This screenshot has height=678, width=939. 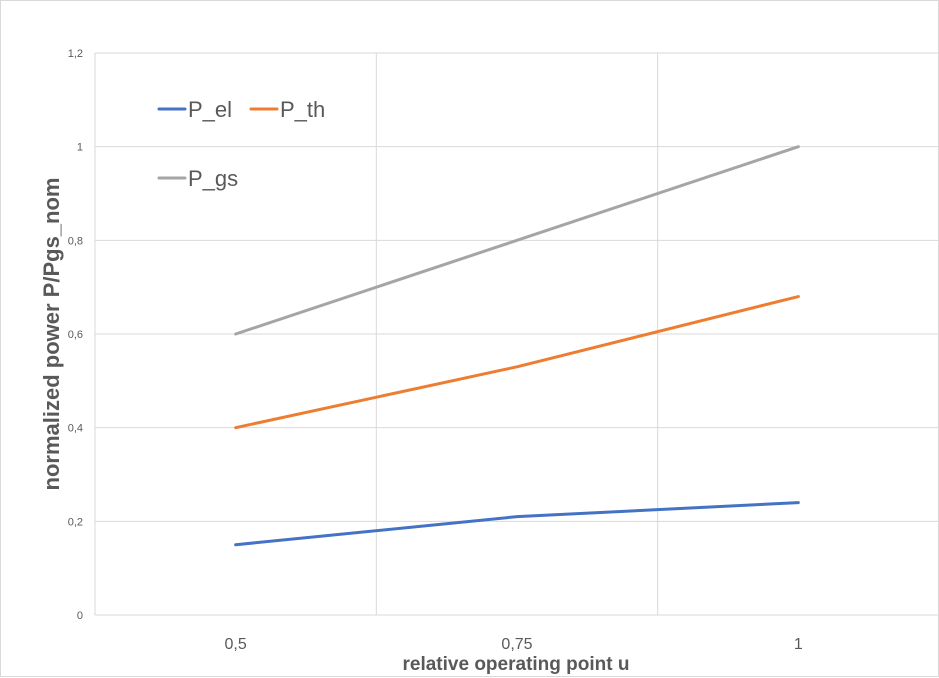 I want to click on y-tick-label: 0,4, so click(x=75, y=429).